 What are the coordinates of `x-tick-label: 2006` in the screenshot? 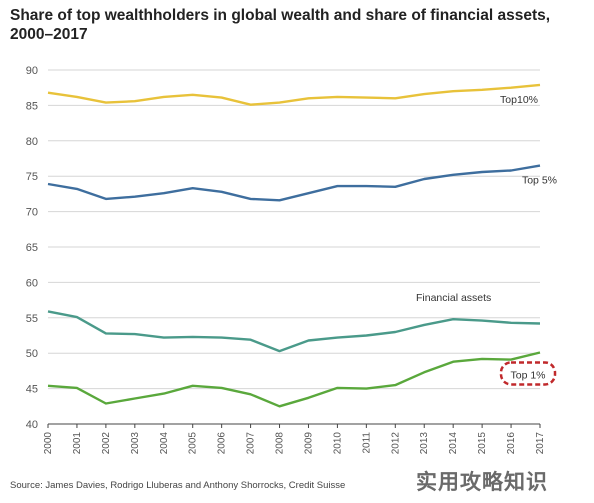 It's located at (222, 443).